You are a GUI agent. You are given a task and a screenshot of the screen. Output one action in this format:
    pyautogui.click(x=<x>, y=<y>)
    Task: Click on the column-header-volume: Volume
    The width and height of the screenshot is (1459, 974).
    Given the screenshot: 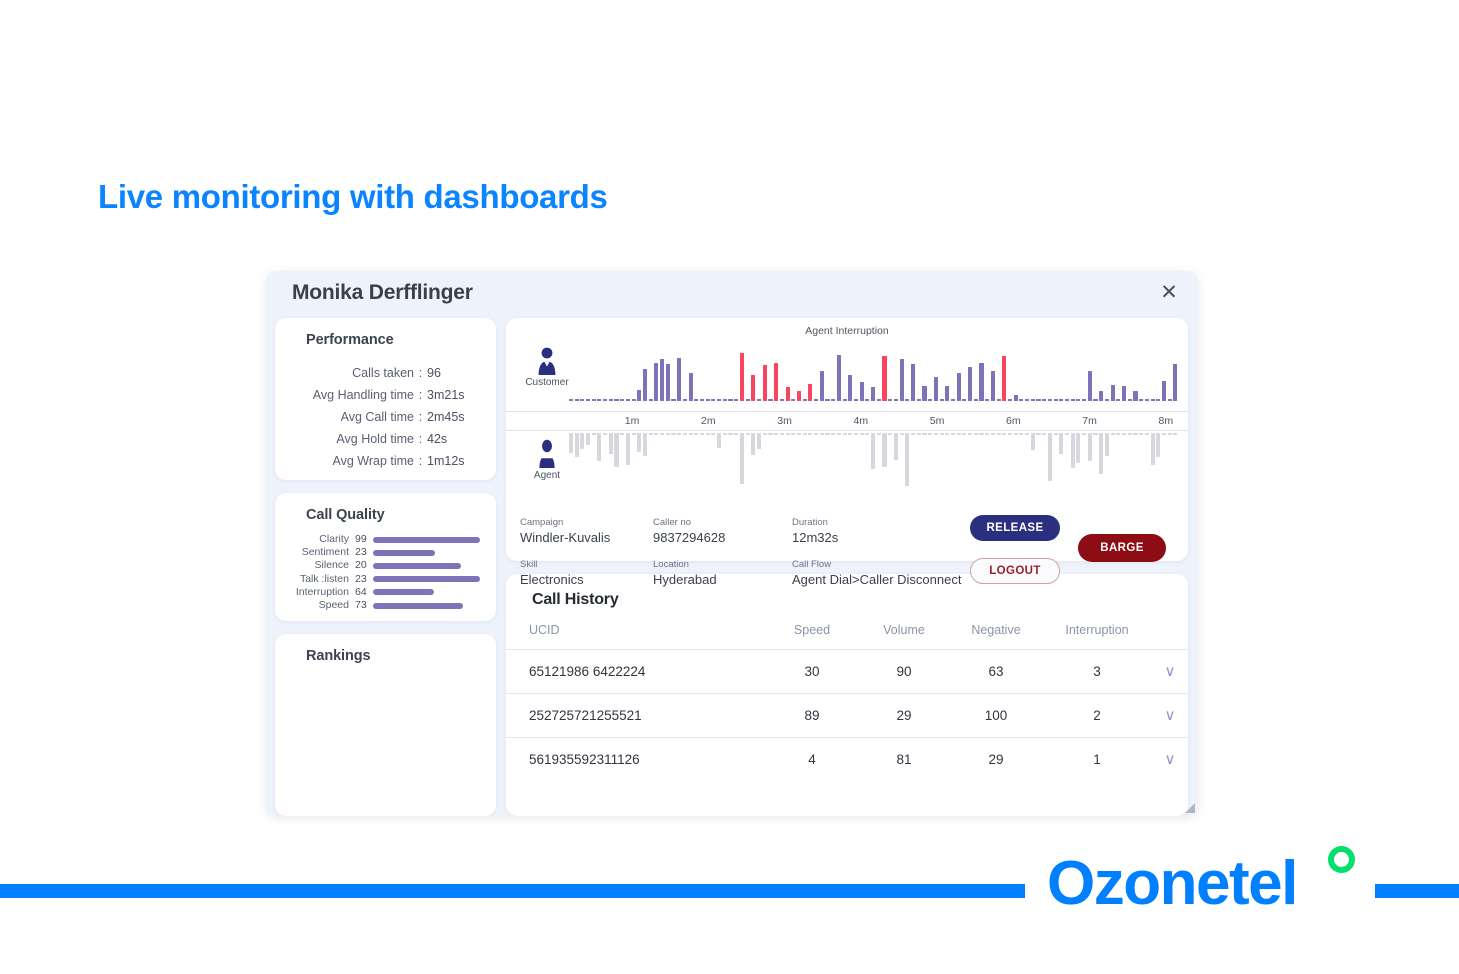 What is the action you would take?
    pyautogui.click(x=904, y=630)
    